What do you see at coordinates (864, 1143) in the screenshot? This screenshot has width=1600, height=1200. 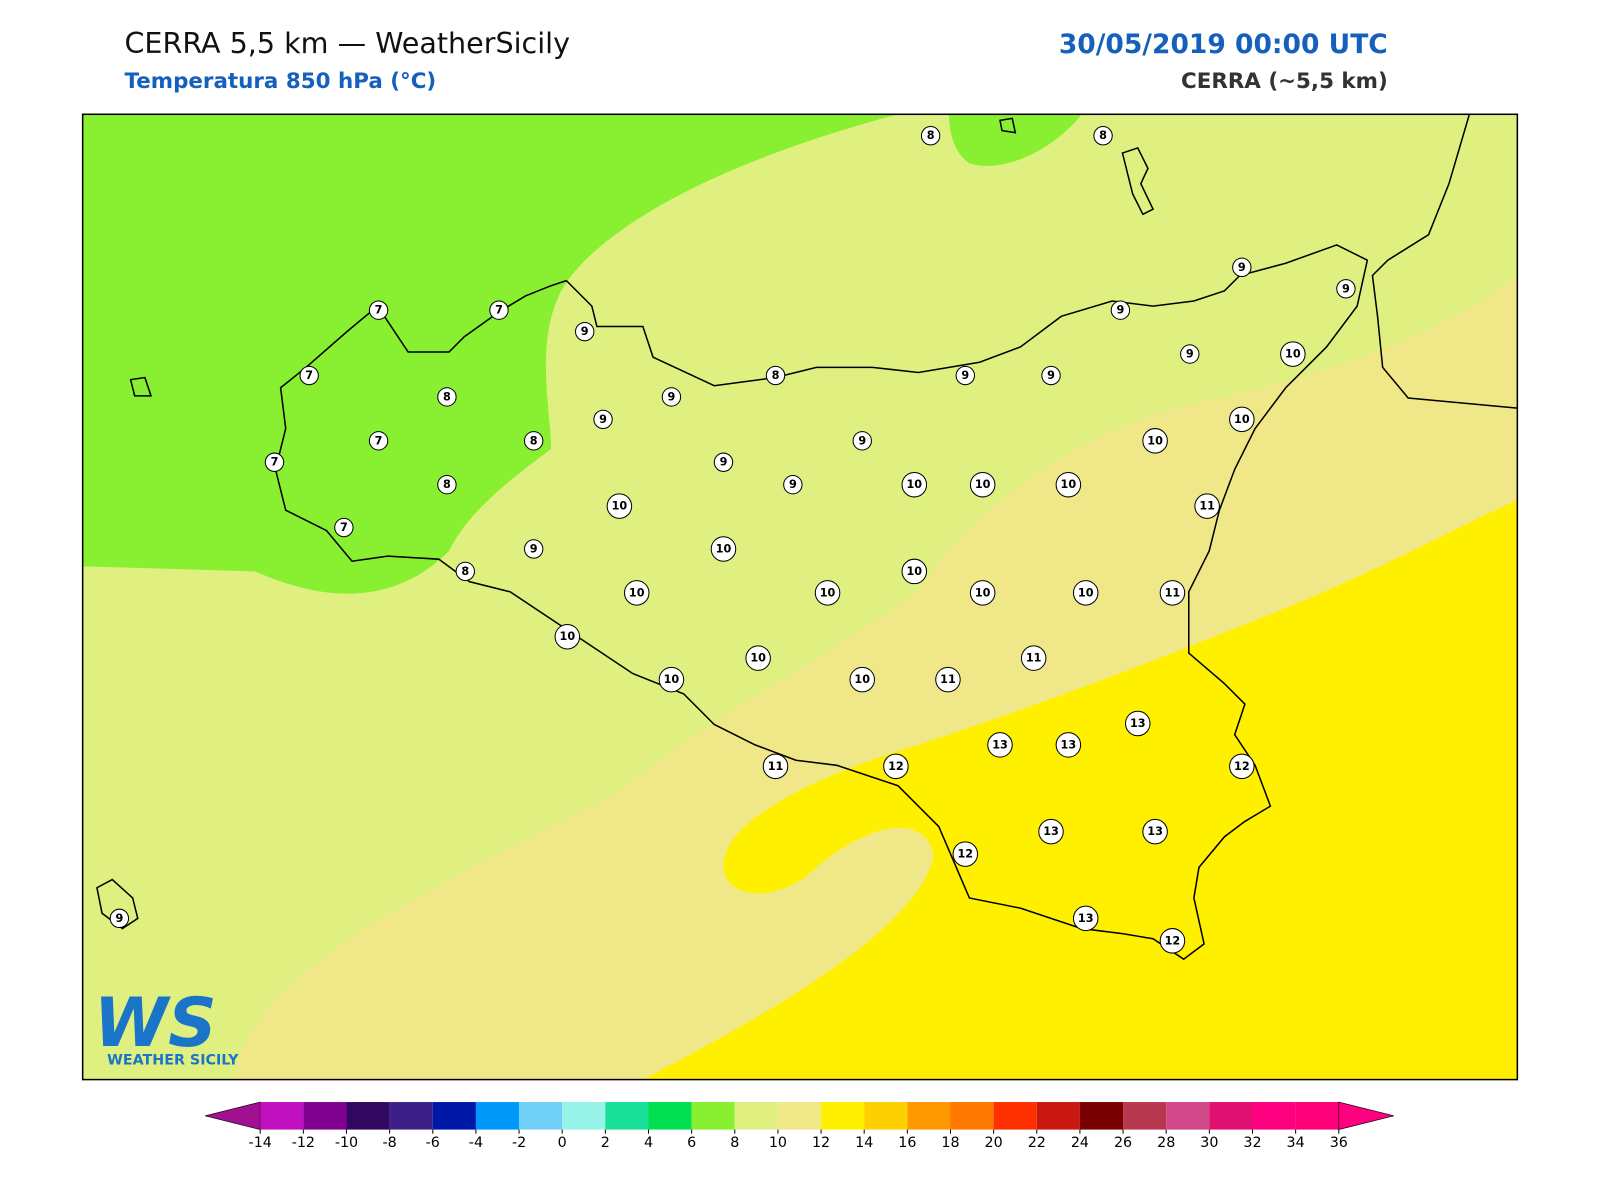 I see `colorbar-tick-label: 14` at bounding box center [864, 1143].